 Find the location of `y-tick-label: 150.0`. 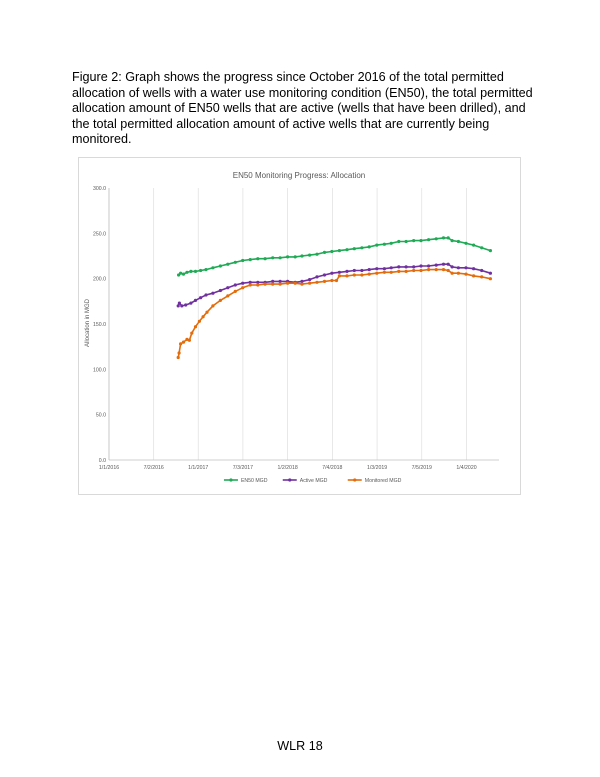

y-tick-label: 150.0 is located at coordinates (99, 325).